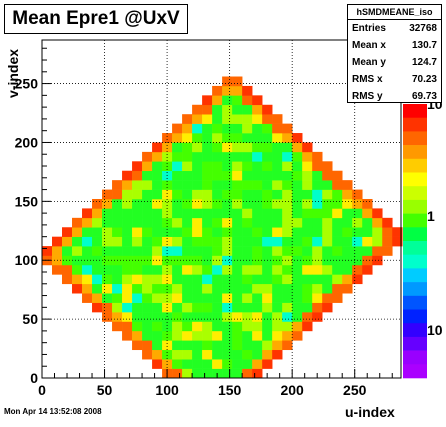  I want to click on stats-row-entries: Entries 32768, so click(394, 28).